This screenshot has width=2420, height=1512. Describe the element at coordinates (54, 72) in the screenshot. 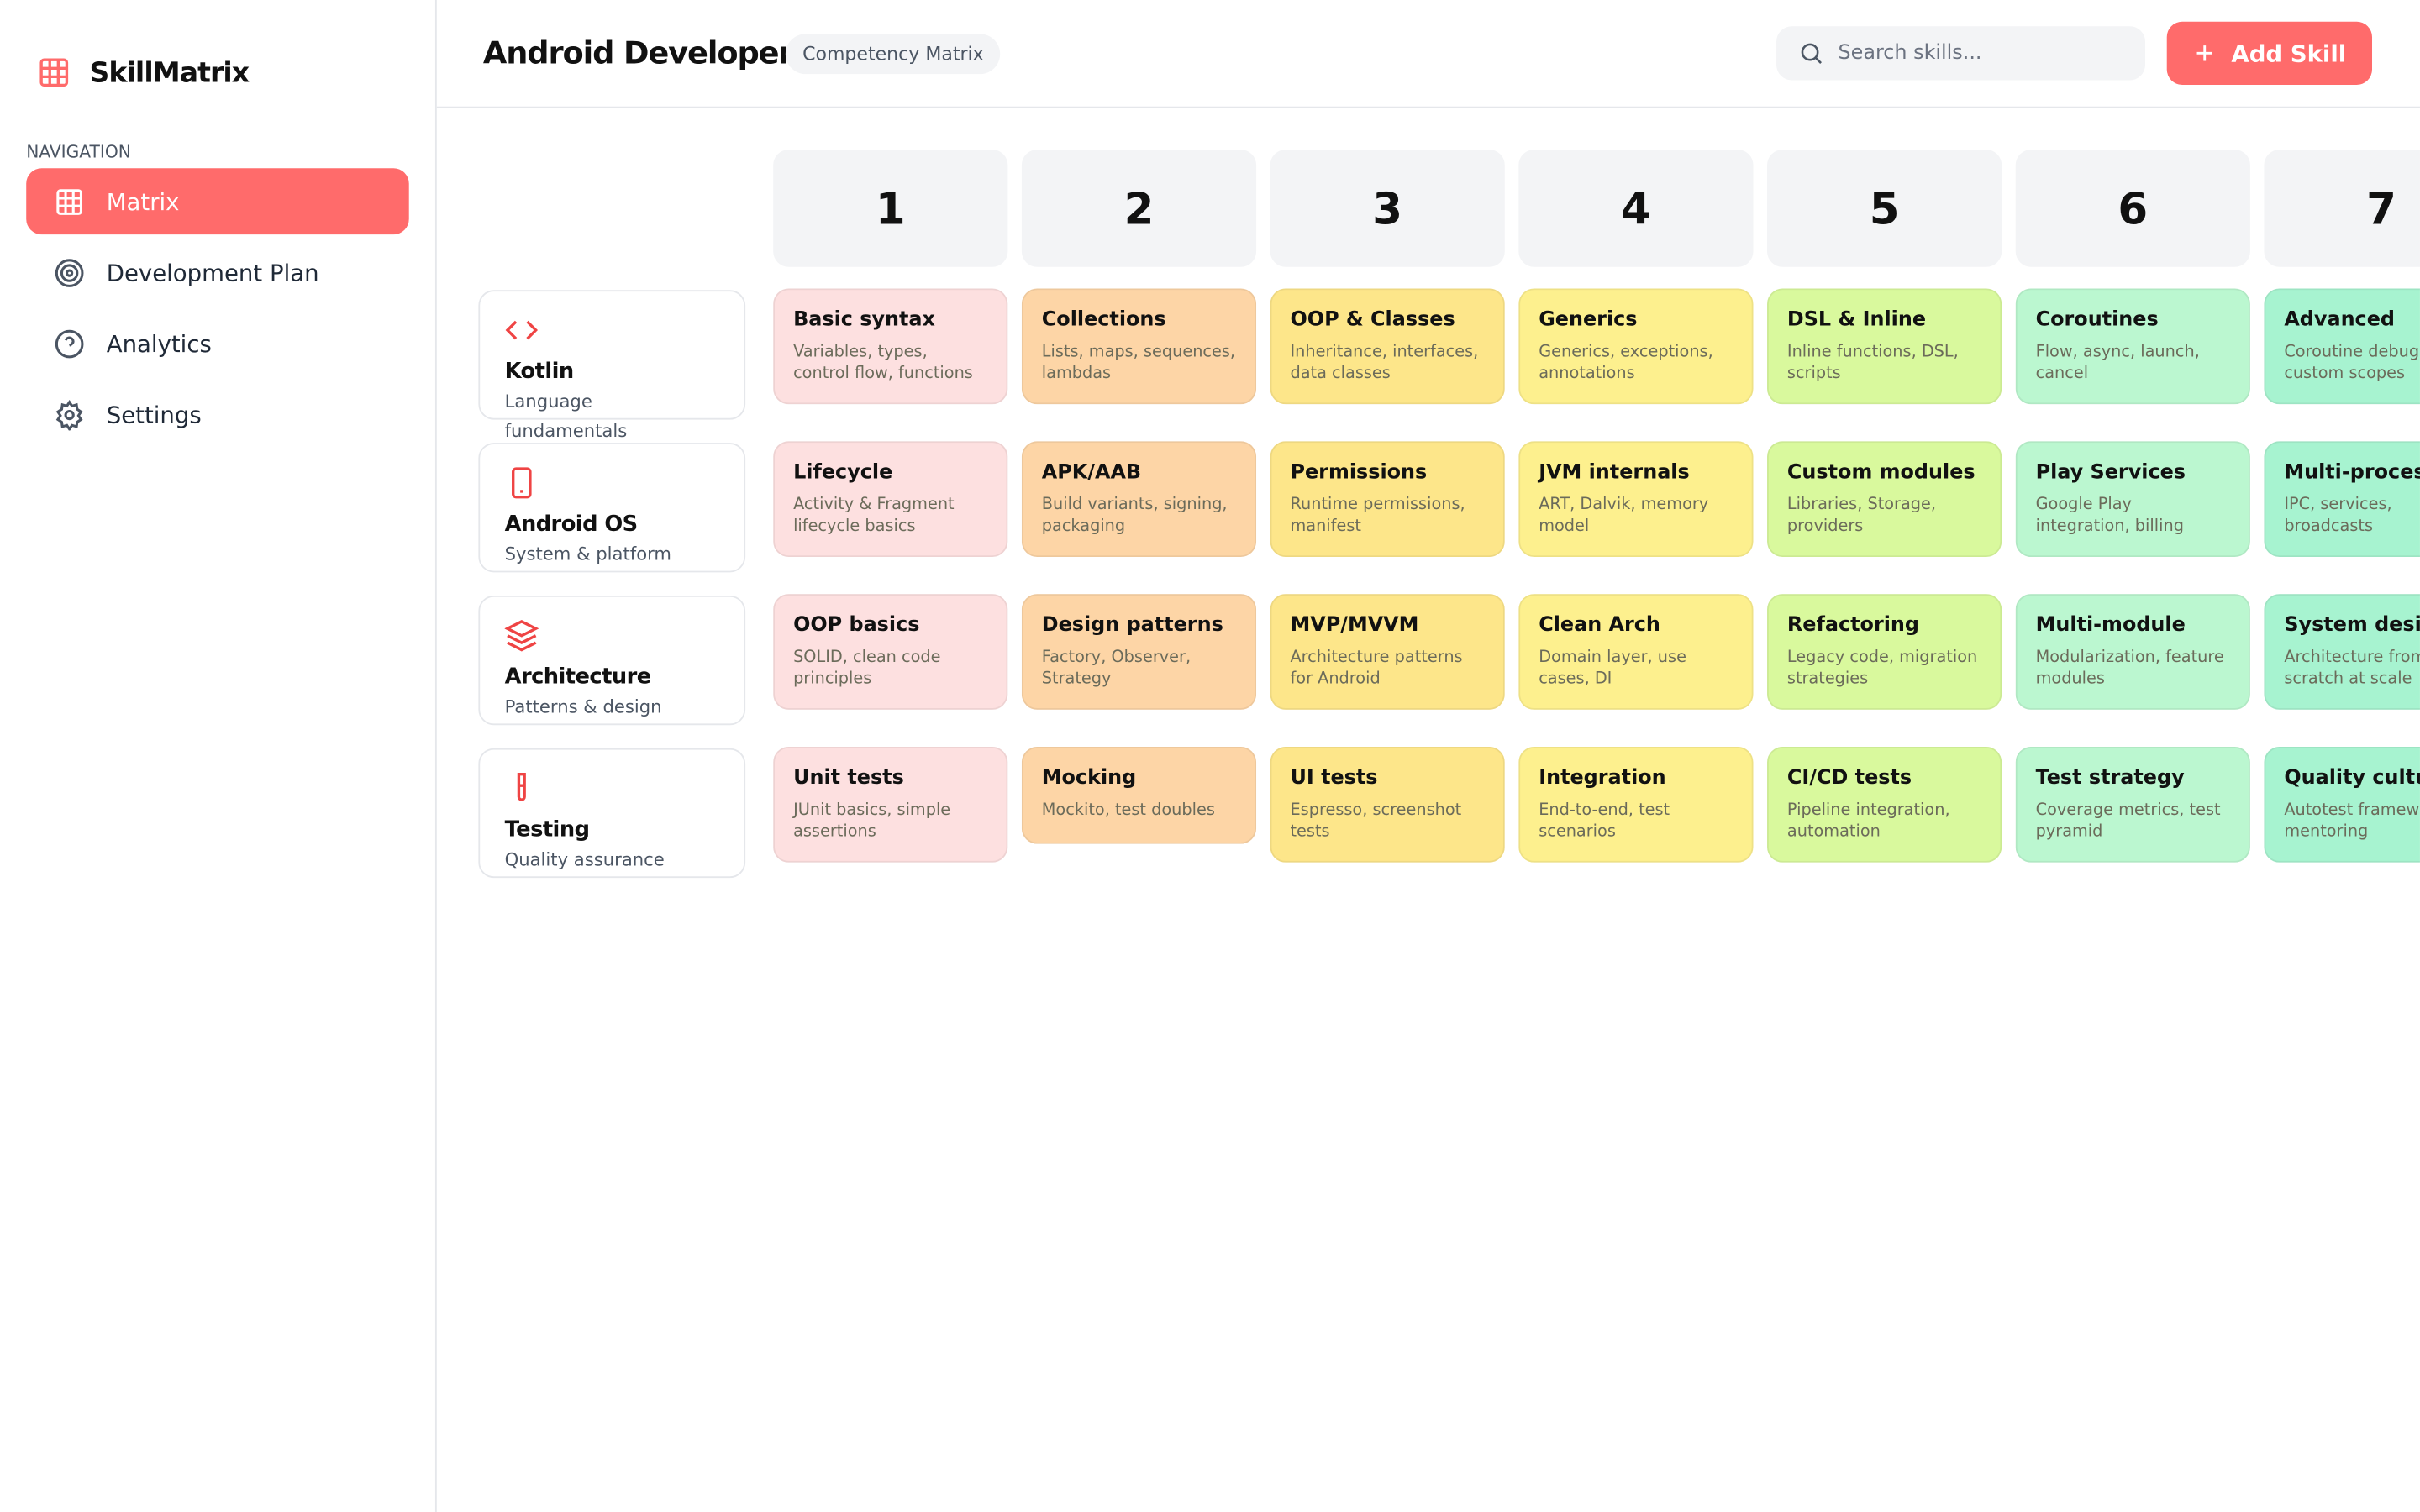

I see `brand-icon` at that location.